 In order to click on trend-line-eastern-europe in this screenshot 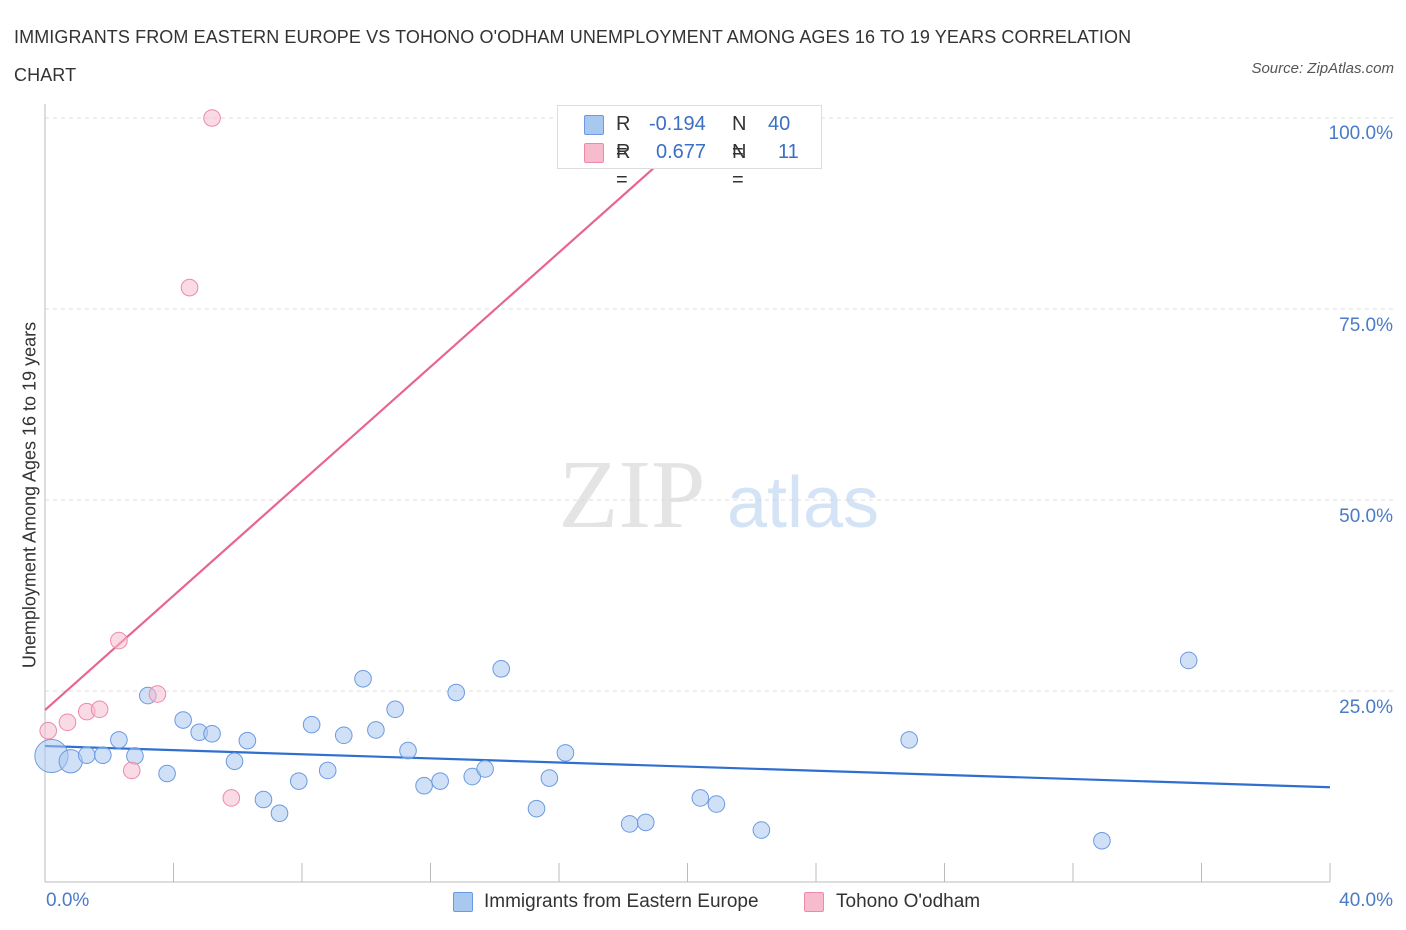, I will do `click(687, 766)`.